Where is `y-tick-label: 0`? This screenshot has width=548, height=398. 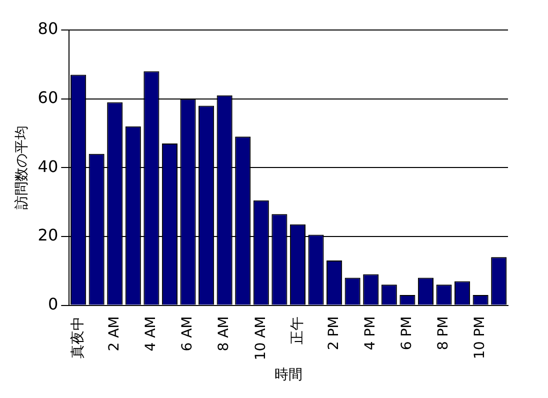
y-tick-label: 0 is located at coordinates (53, 304).